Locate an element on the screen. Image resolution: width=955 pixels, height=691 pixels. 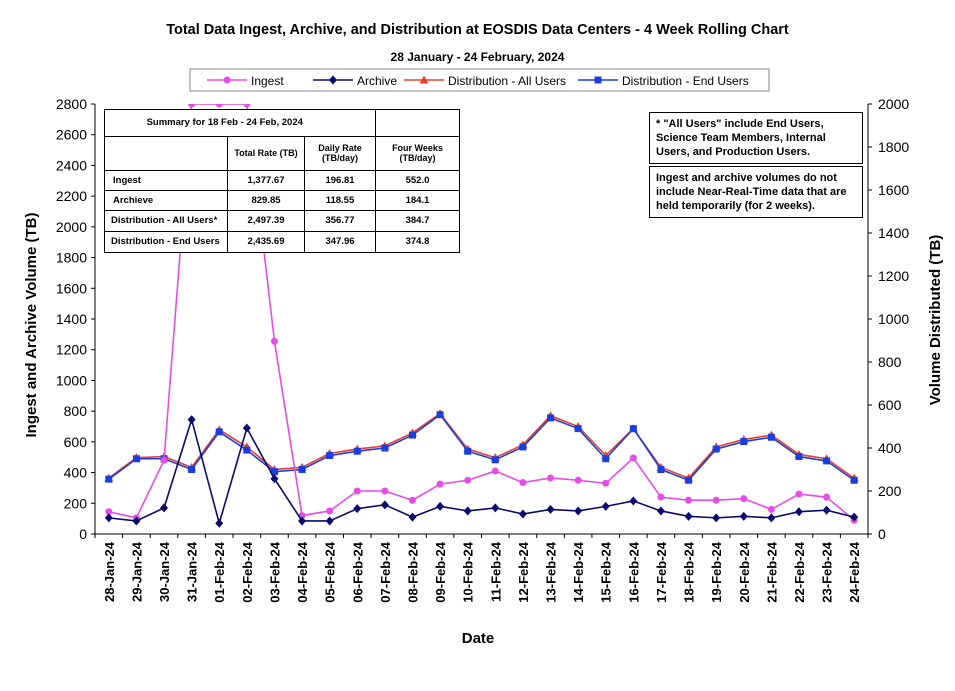
y2-tick-label: 600 is located at coordinates (890, 405).